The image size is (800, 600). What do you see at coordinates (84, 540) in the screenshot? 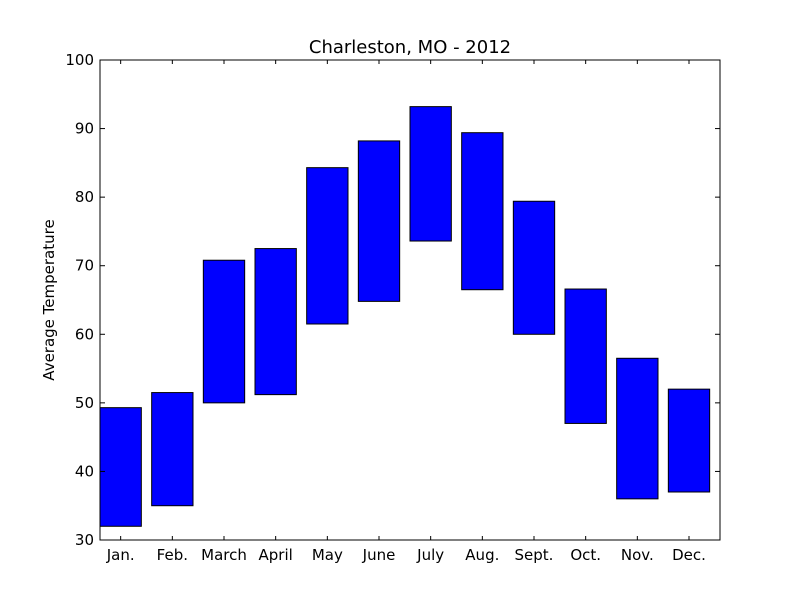
I see `y-tick-label: 30` at bounding box center [84, 540].